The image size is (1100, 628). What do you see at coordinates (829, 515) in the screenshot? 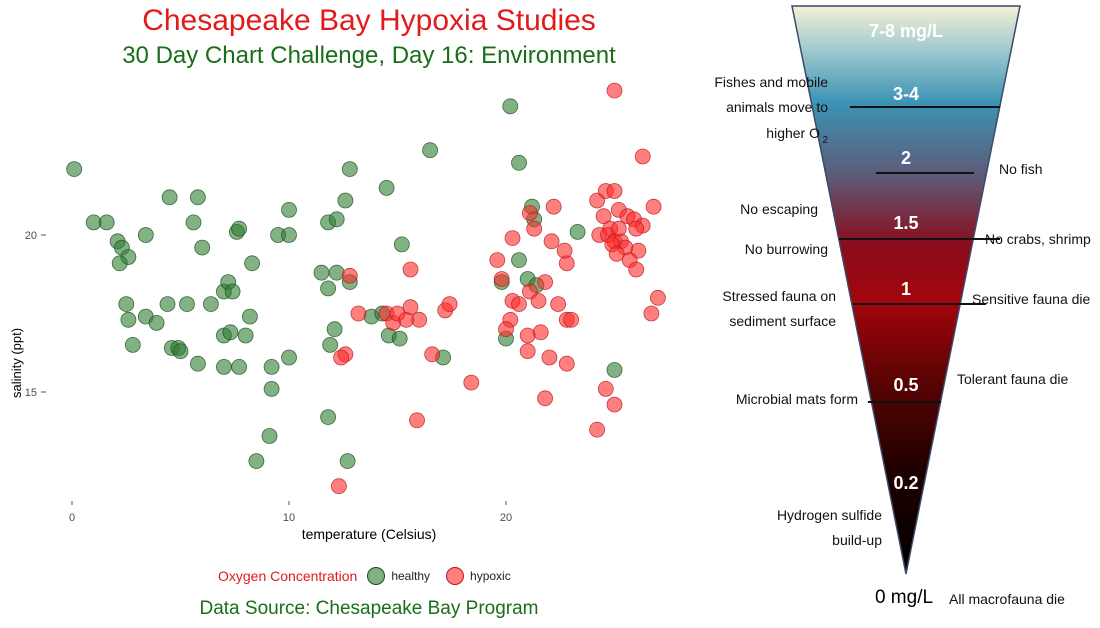
I see `label-h2s-1: Hydrogen sulfide` at bounding box center [829, 515].